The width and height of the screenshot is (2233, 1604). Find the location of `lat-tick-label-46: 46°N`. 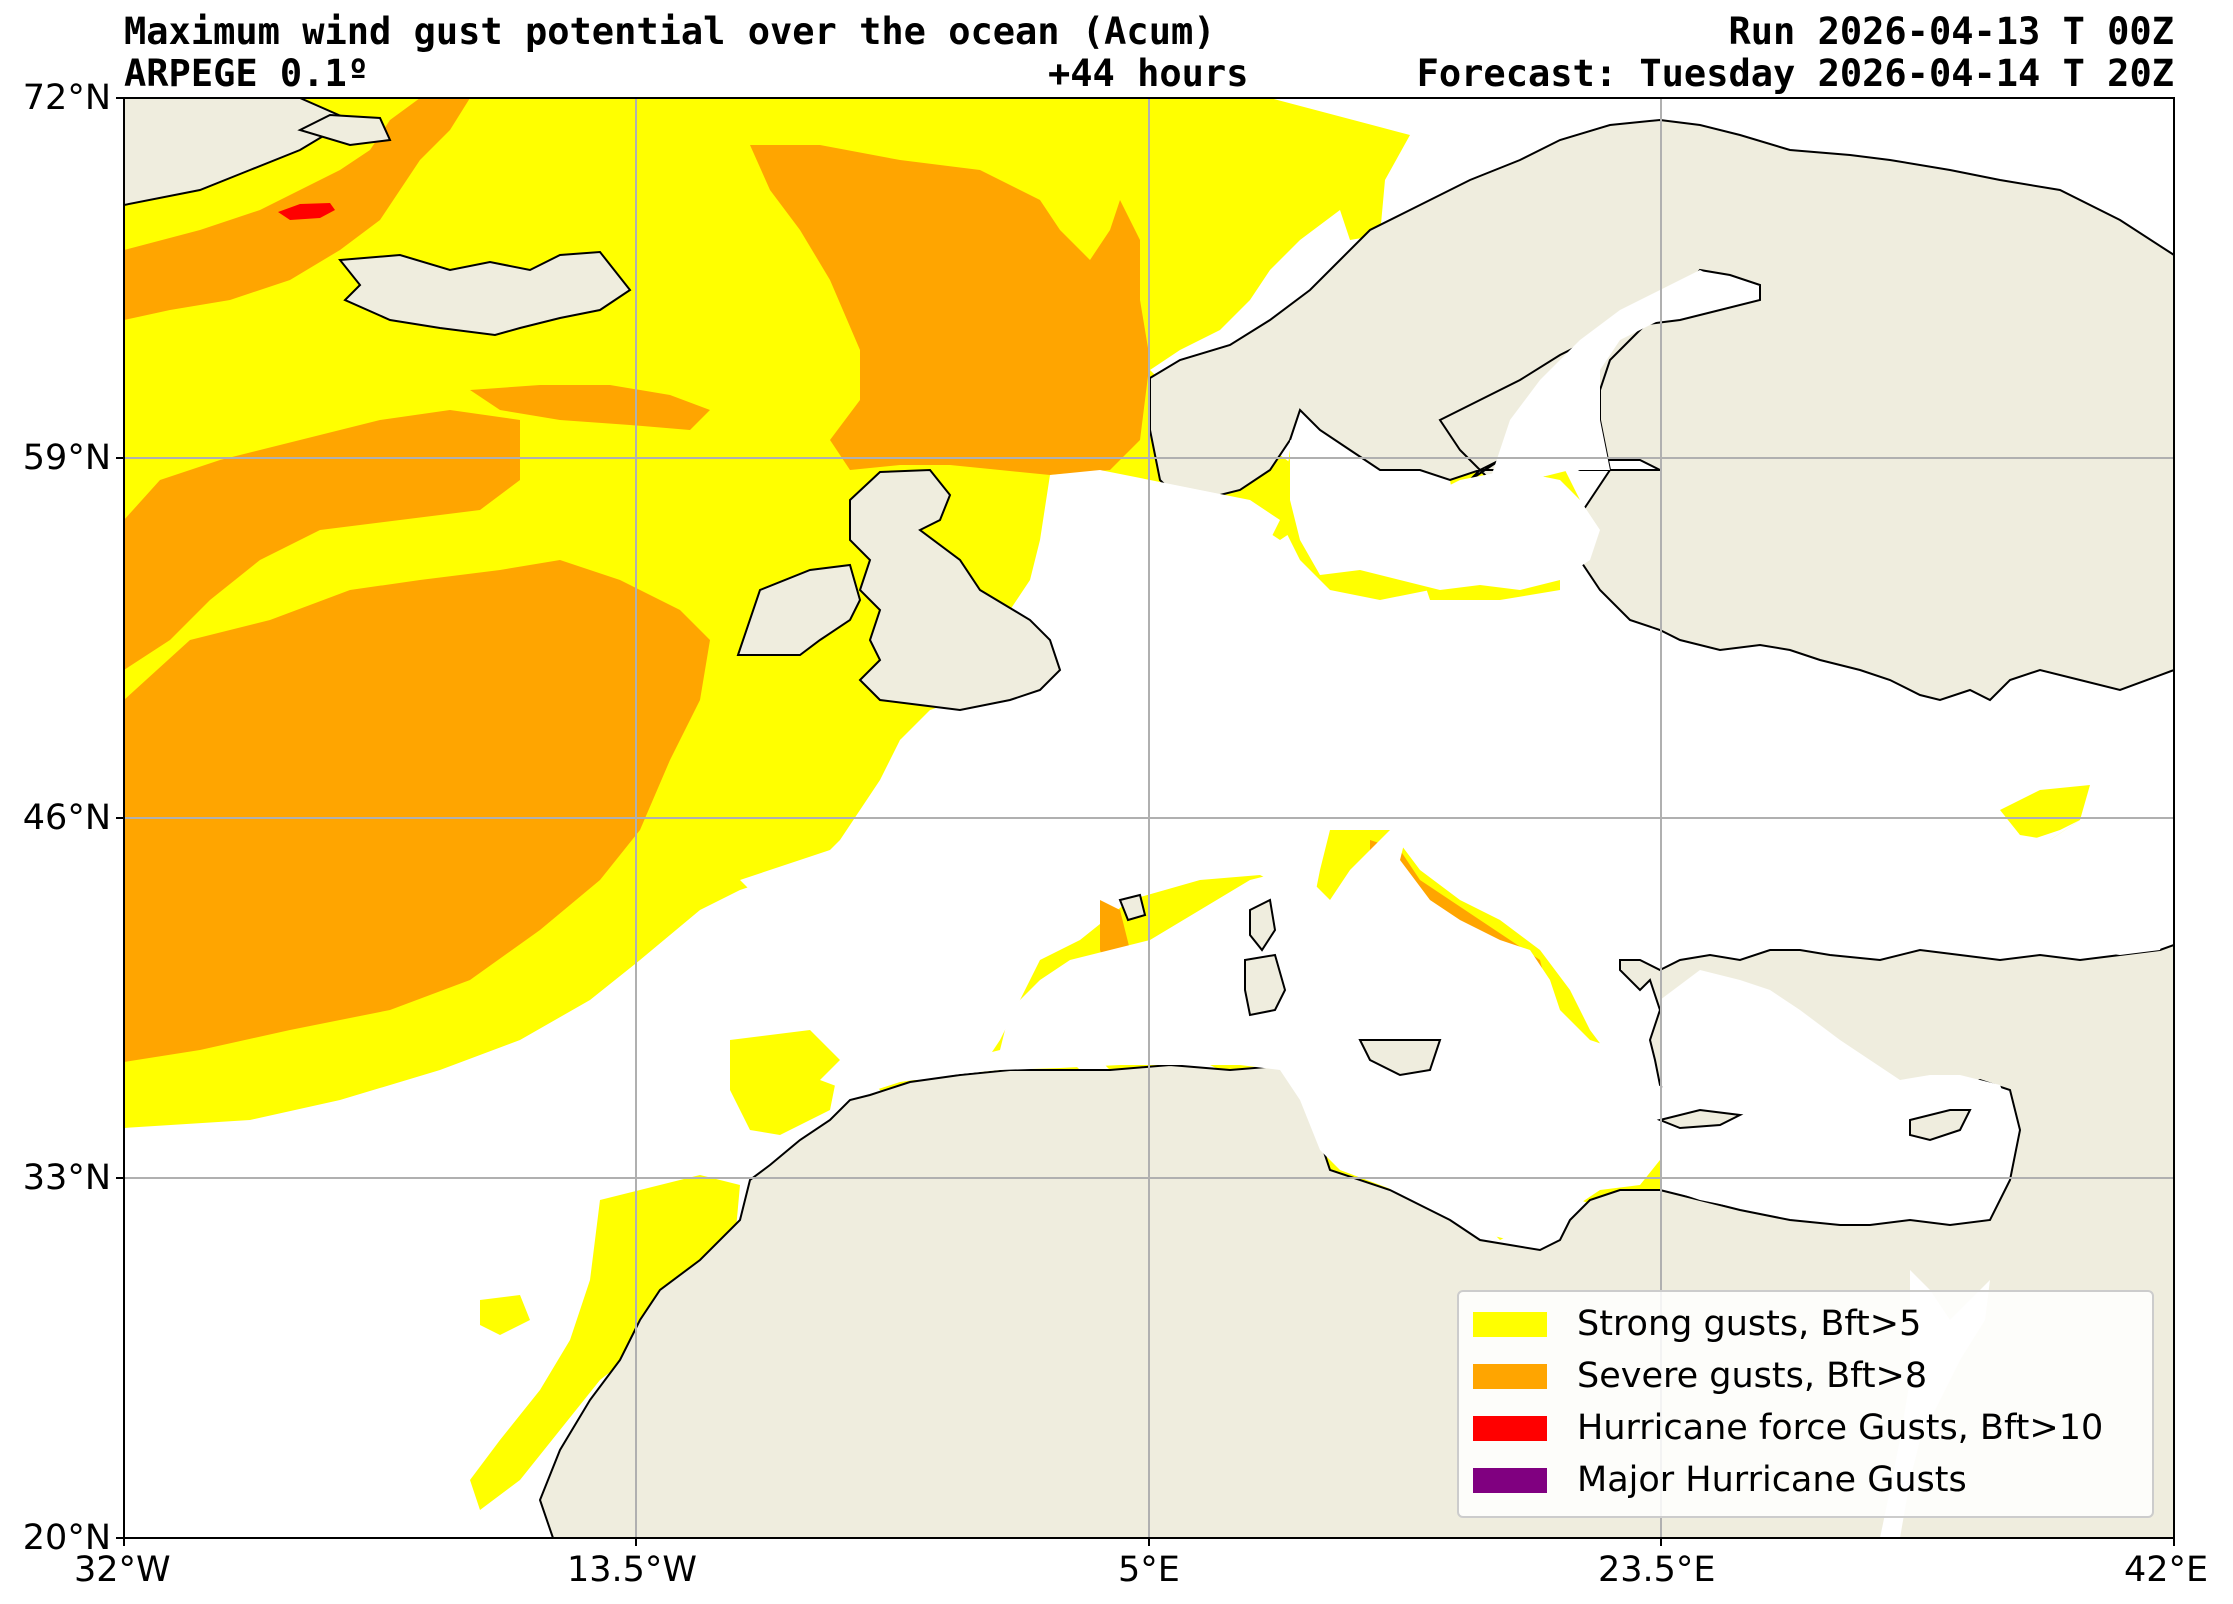

lat-tick-label-46: 46°N is located at coordinates (66, 818).